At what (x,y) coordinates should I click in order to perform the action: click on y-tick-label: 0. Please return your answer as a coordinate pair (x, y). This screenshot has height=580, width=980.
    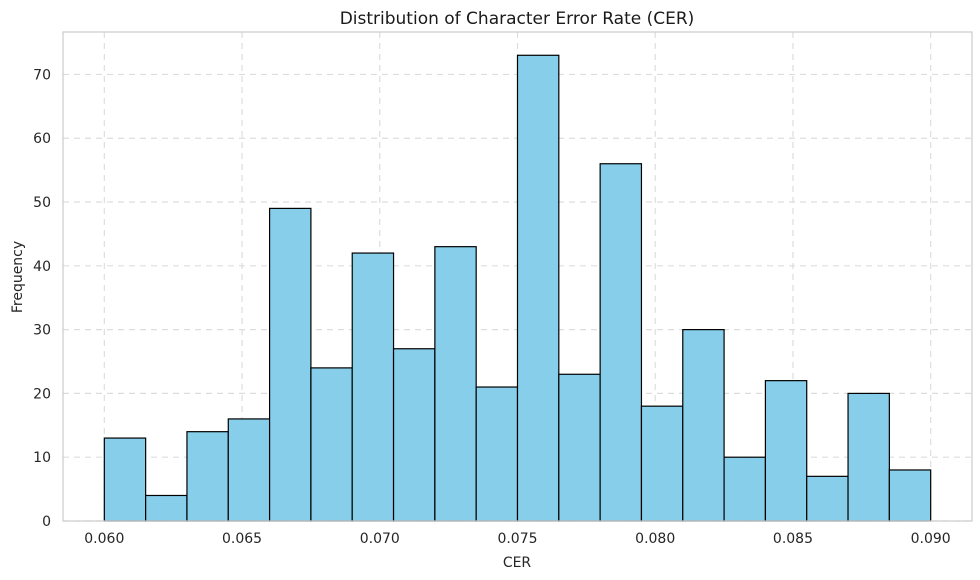
    Looking at the image, I should click on (46, 522).